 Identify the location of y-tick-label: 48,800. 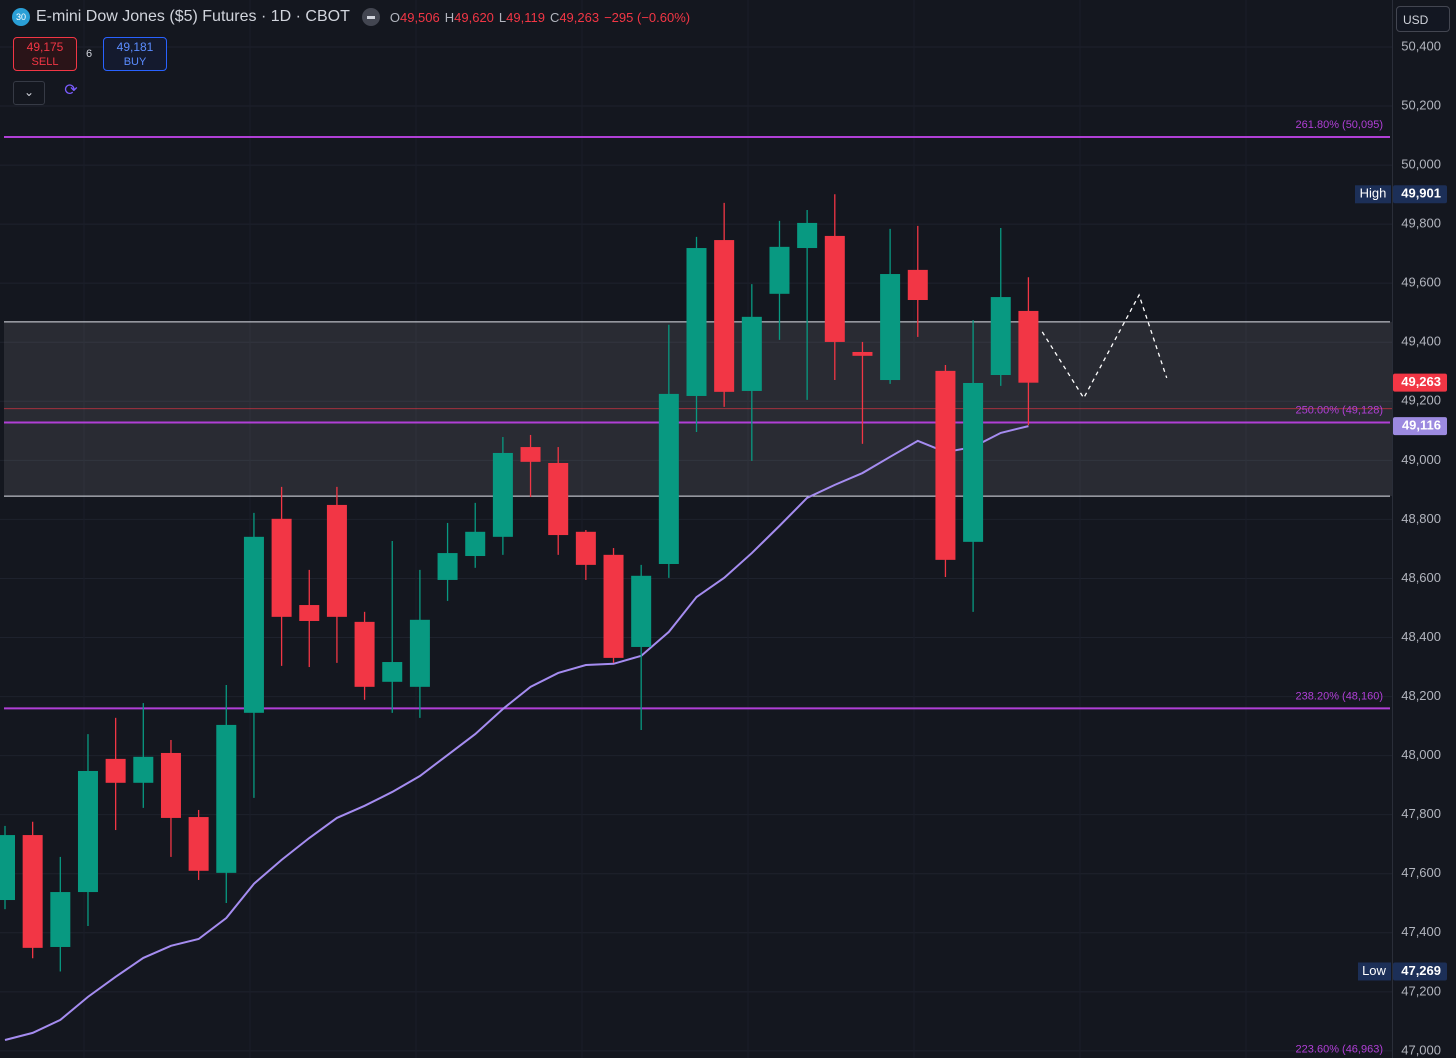
(1421, 518).